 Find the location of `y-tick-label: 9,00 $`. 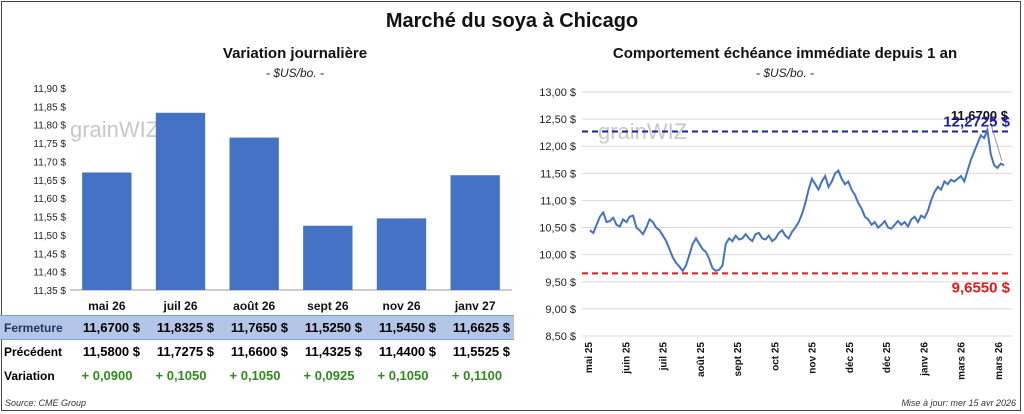

y-tick-label: 9,00 $ is located at coordinates (560, 310).